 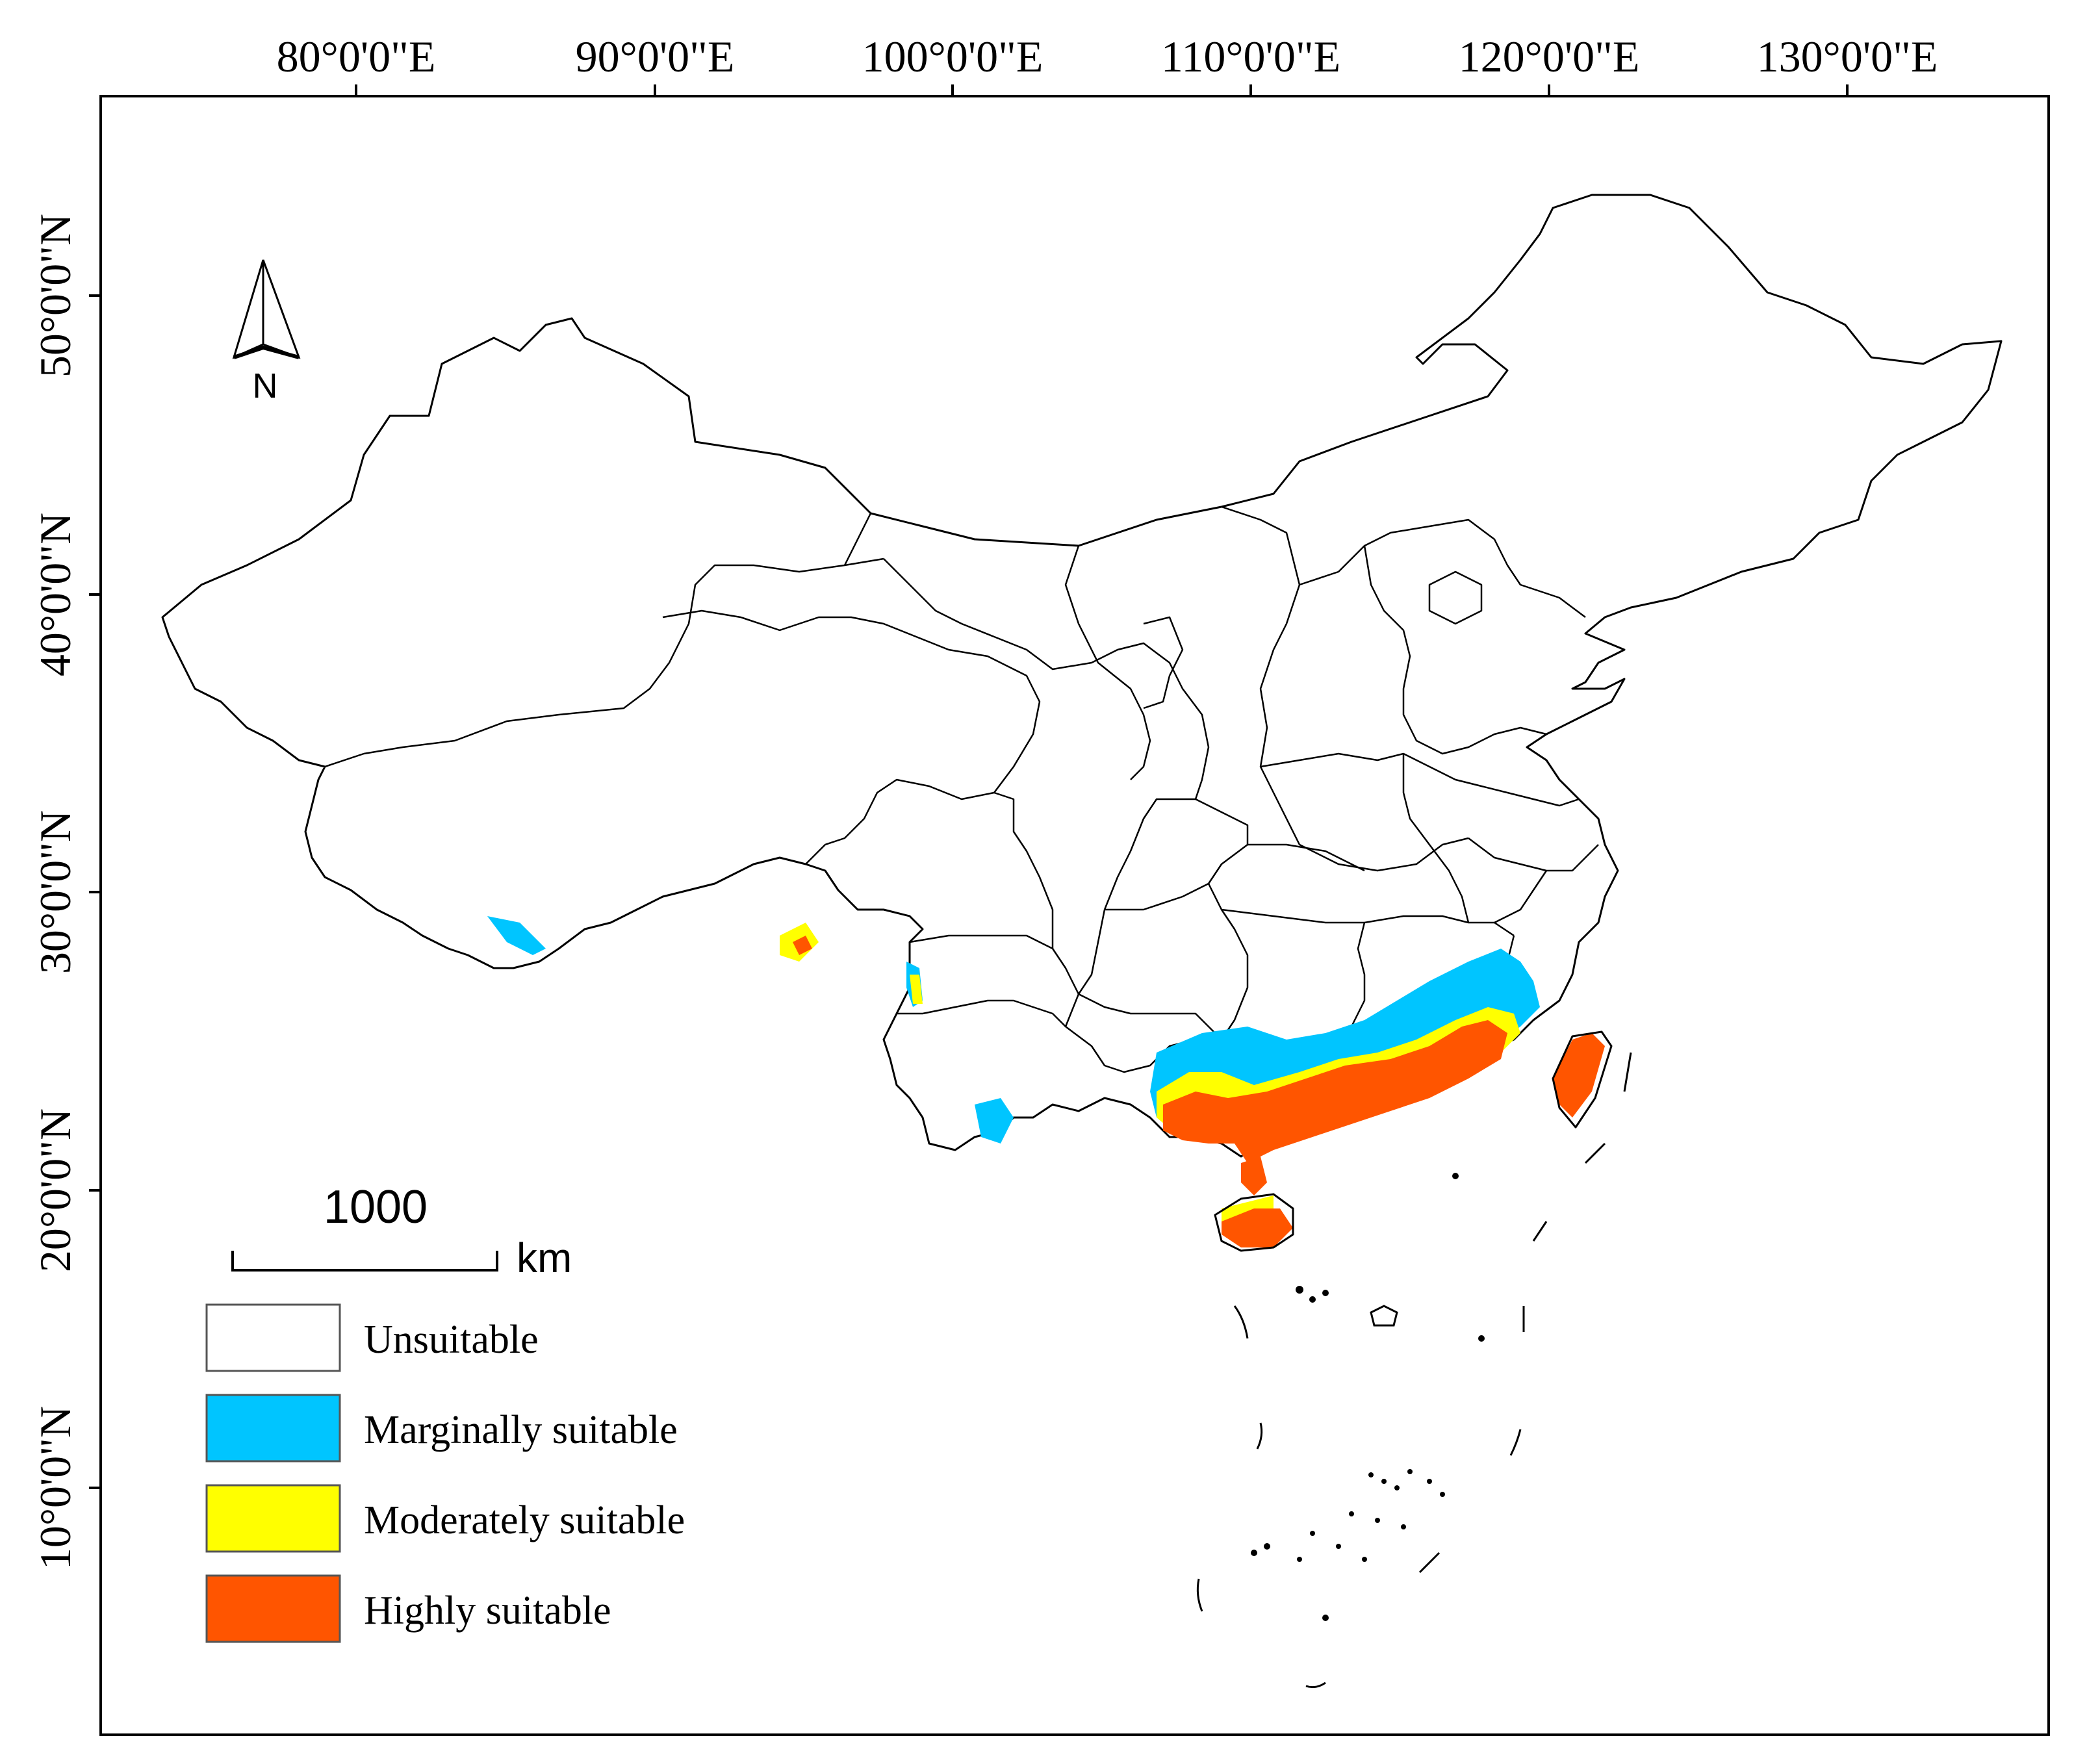 I want to click on hainan-outline, so click(x=1254, y=1222).